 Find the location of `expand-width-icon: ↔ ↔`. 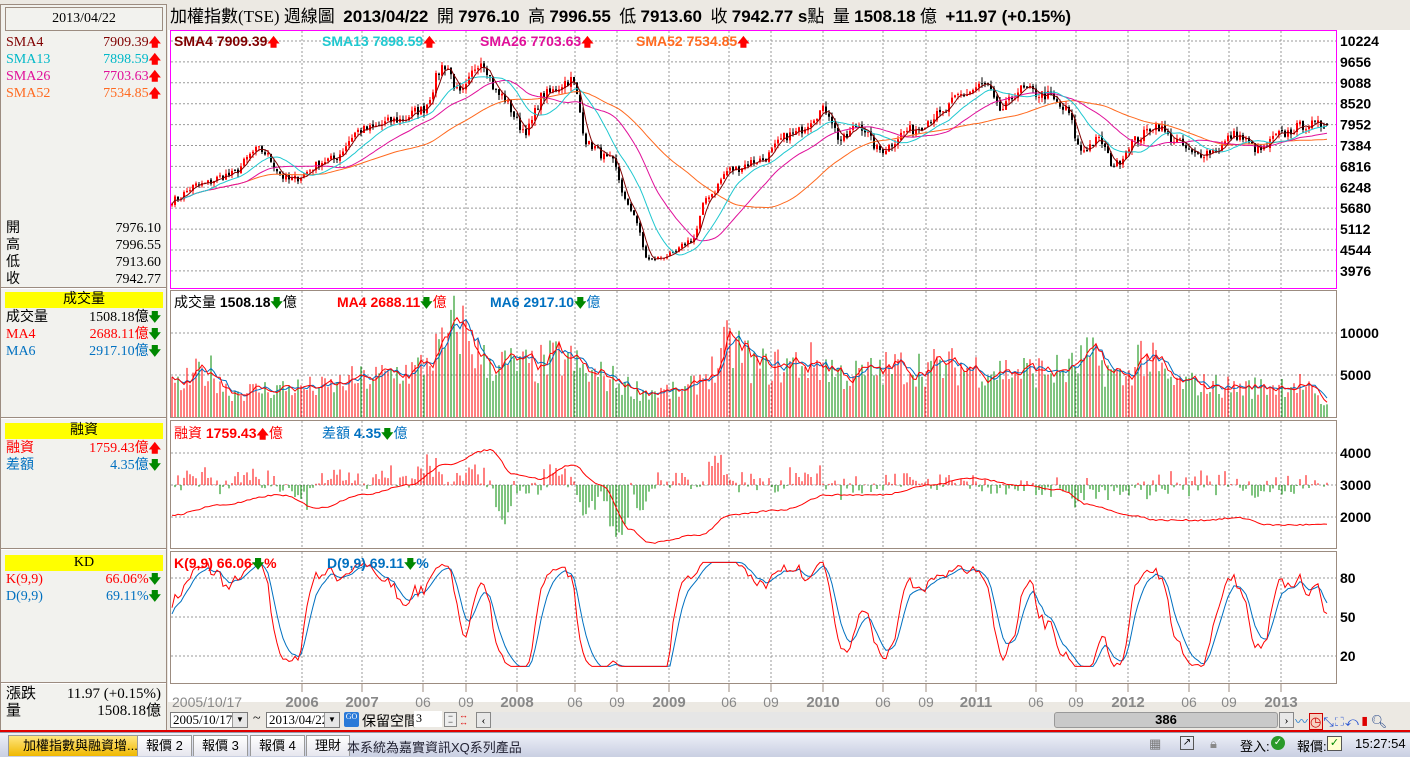

expand-width-icon: ↔ ↔ is located at coordinates (463, 718).